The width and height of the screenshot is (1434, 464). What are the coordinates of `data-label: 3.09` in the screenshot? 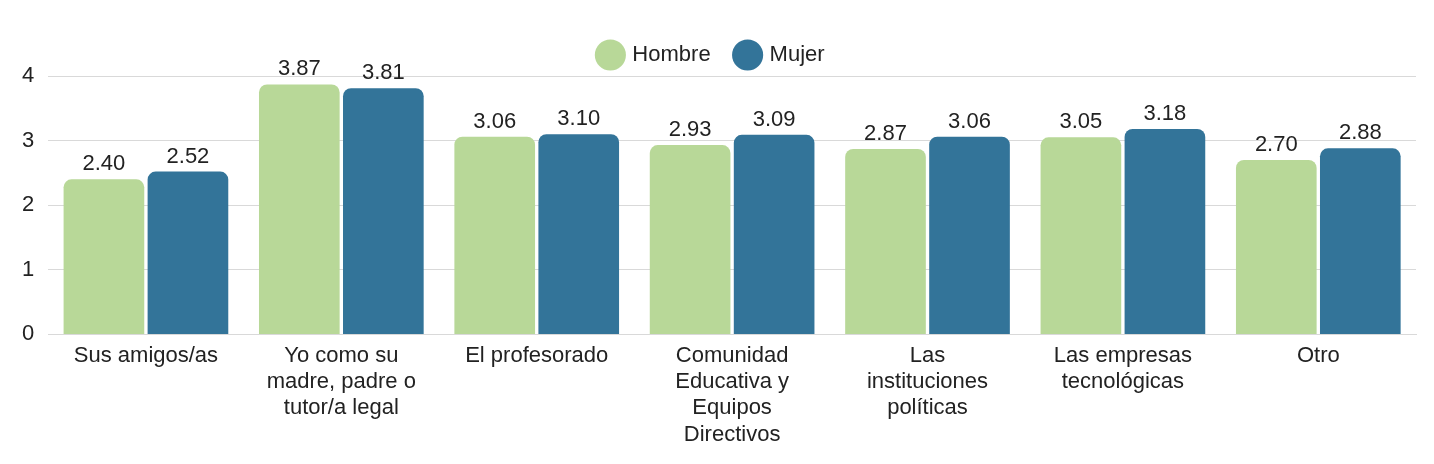 It's located at (774, 118).